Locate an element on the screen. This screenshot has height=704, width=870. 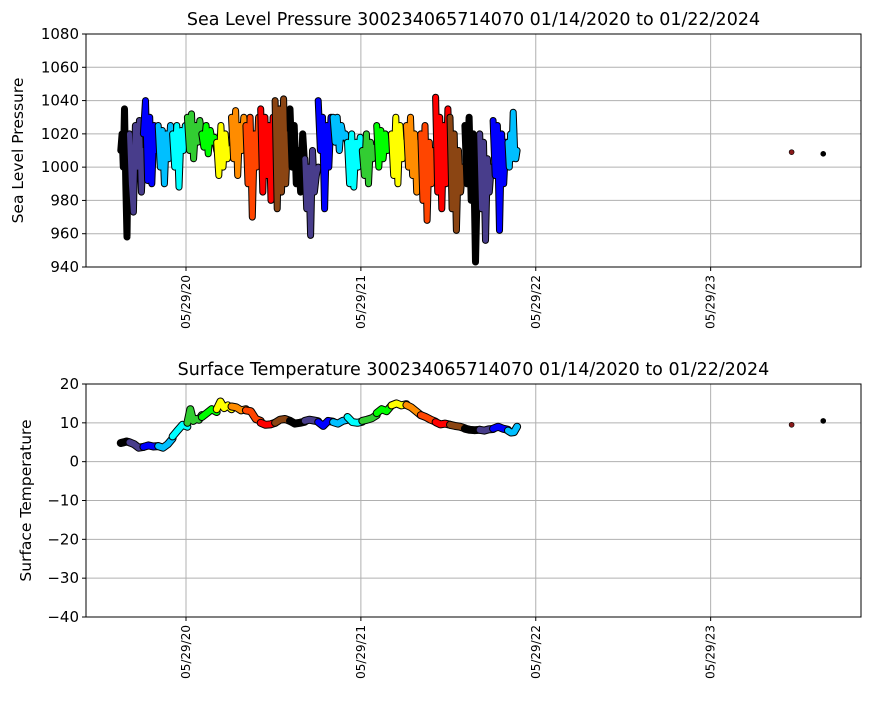
y-tick-label: −10 is located at coordinates (63, 501).